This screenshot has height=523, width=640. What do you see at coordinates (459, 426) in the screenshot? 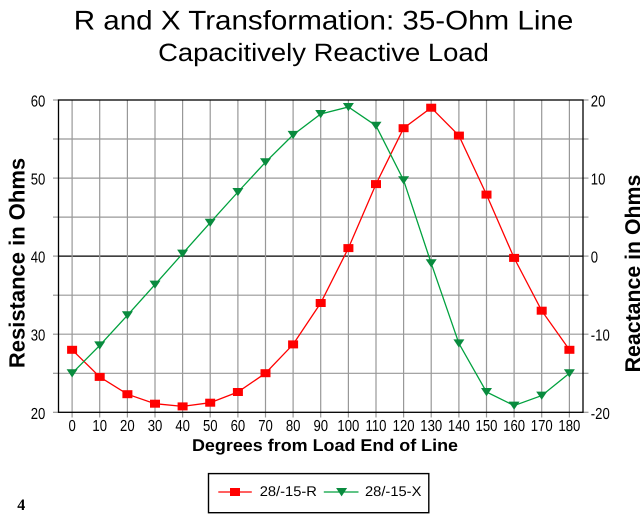
I see `svg-text: 140` at bounding box center [459, 426].